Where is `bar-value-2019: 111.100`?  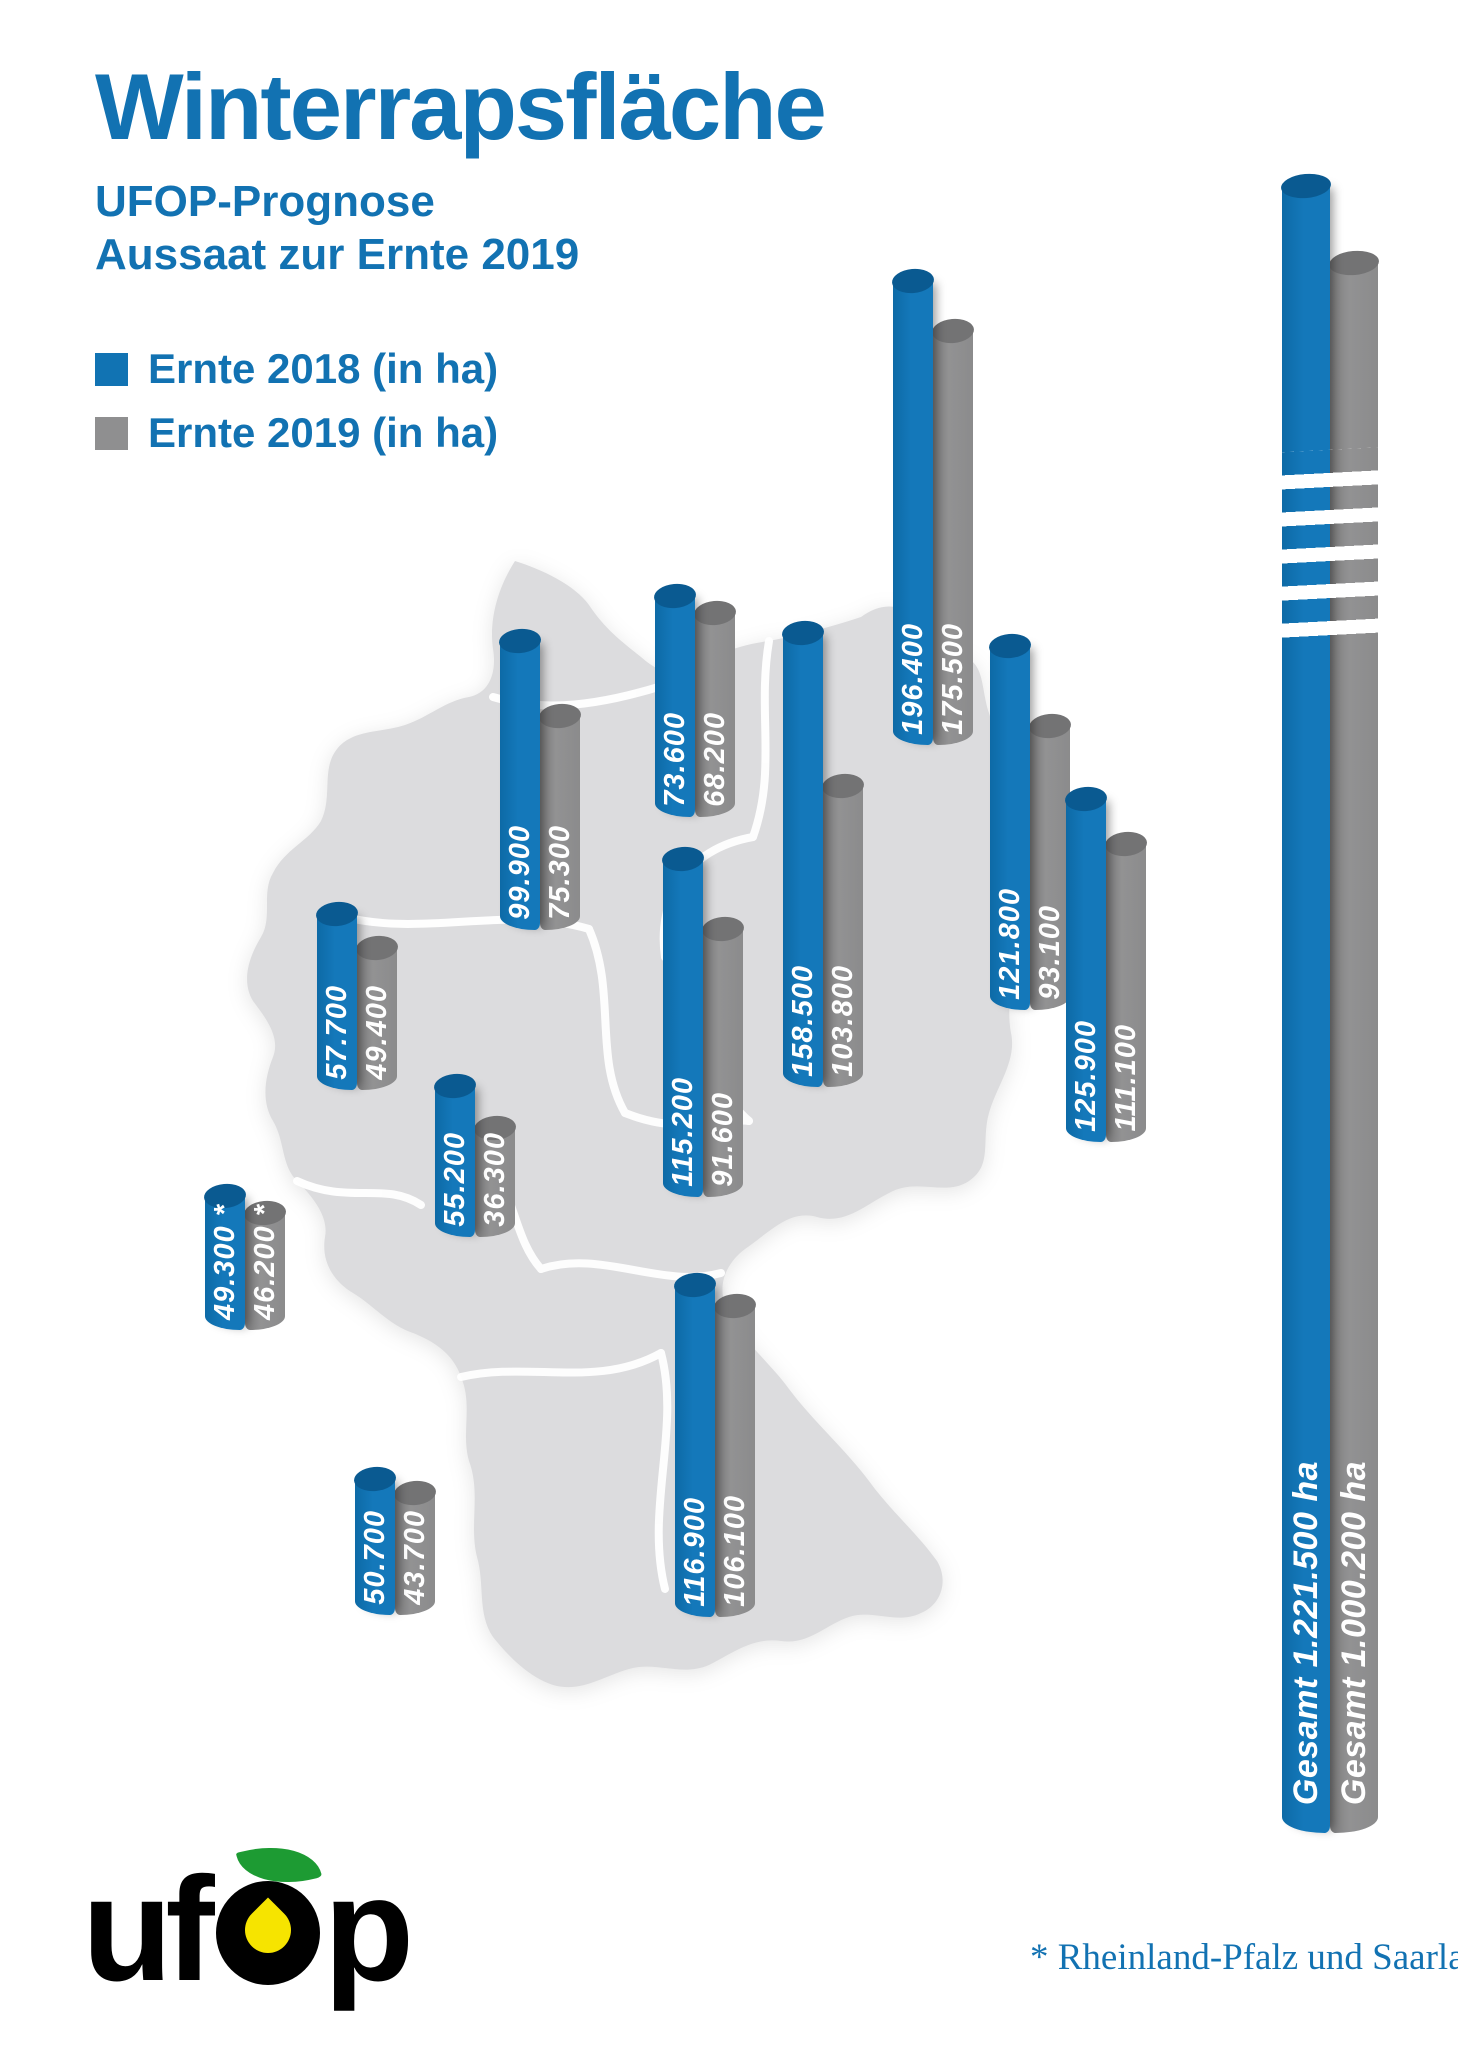
bar-value-2019: 111.100 is located at coordinates (1125, 1078).